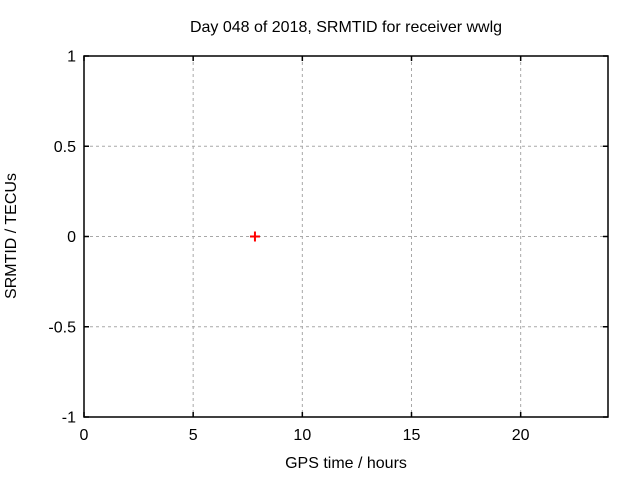  Describe the element at coordinates (65, 147) in the screenshot. I see `y-tick-label: 0.5` at that location.